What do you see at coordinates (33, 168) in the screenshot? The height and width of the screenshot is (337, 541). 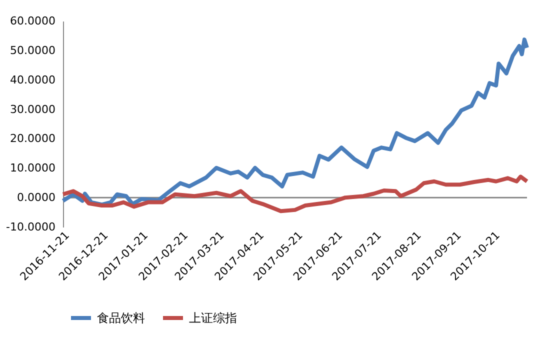 I see `y-tick-label: 10.0000` at bounding box center [33, 168].